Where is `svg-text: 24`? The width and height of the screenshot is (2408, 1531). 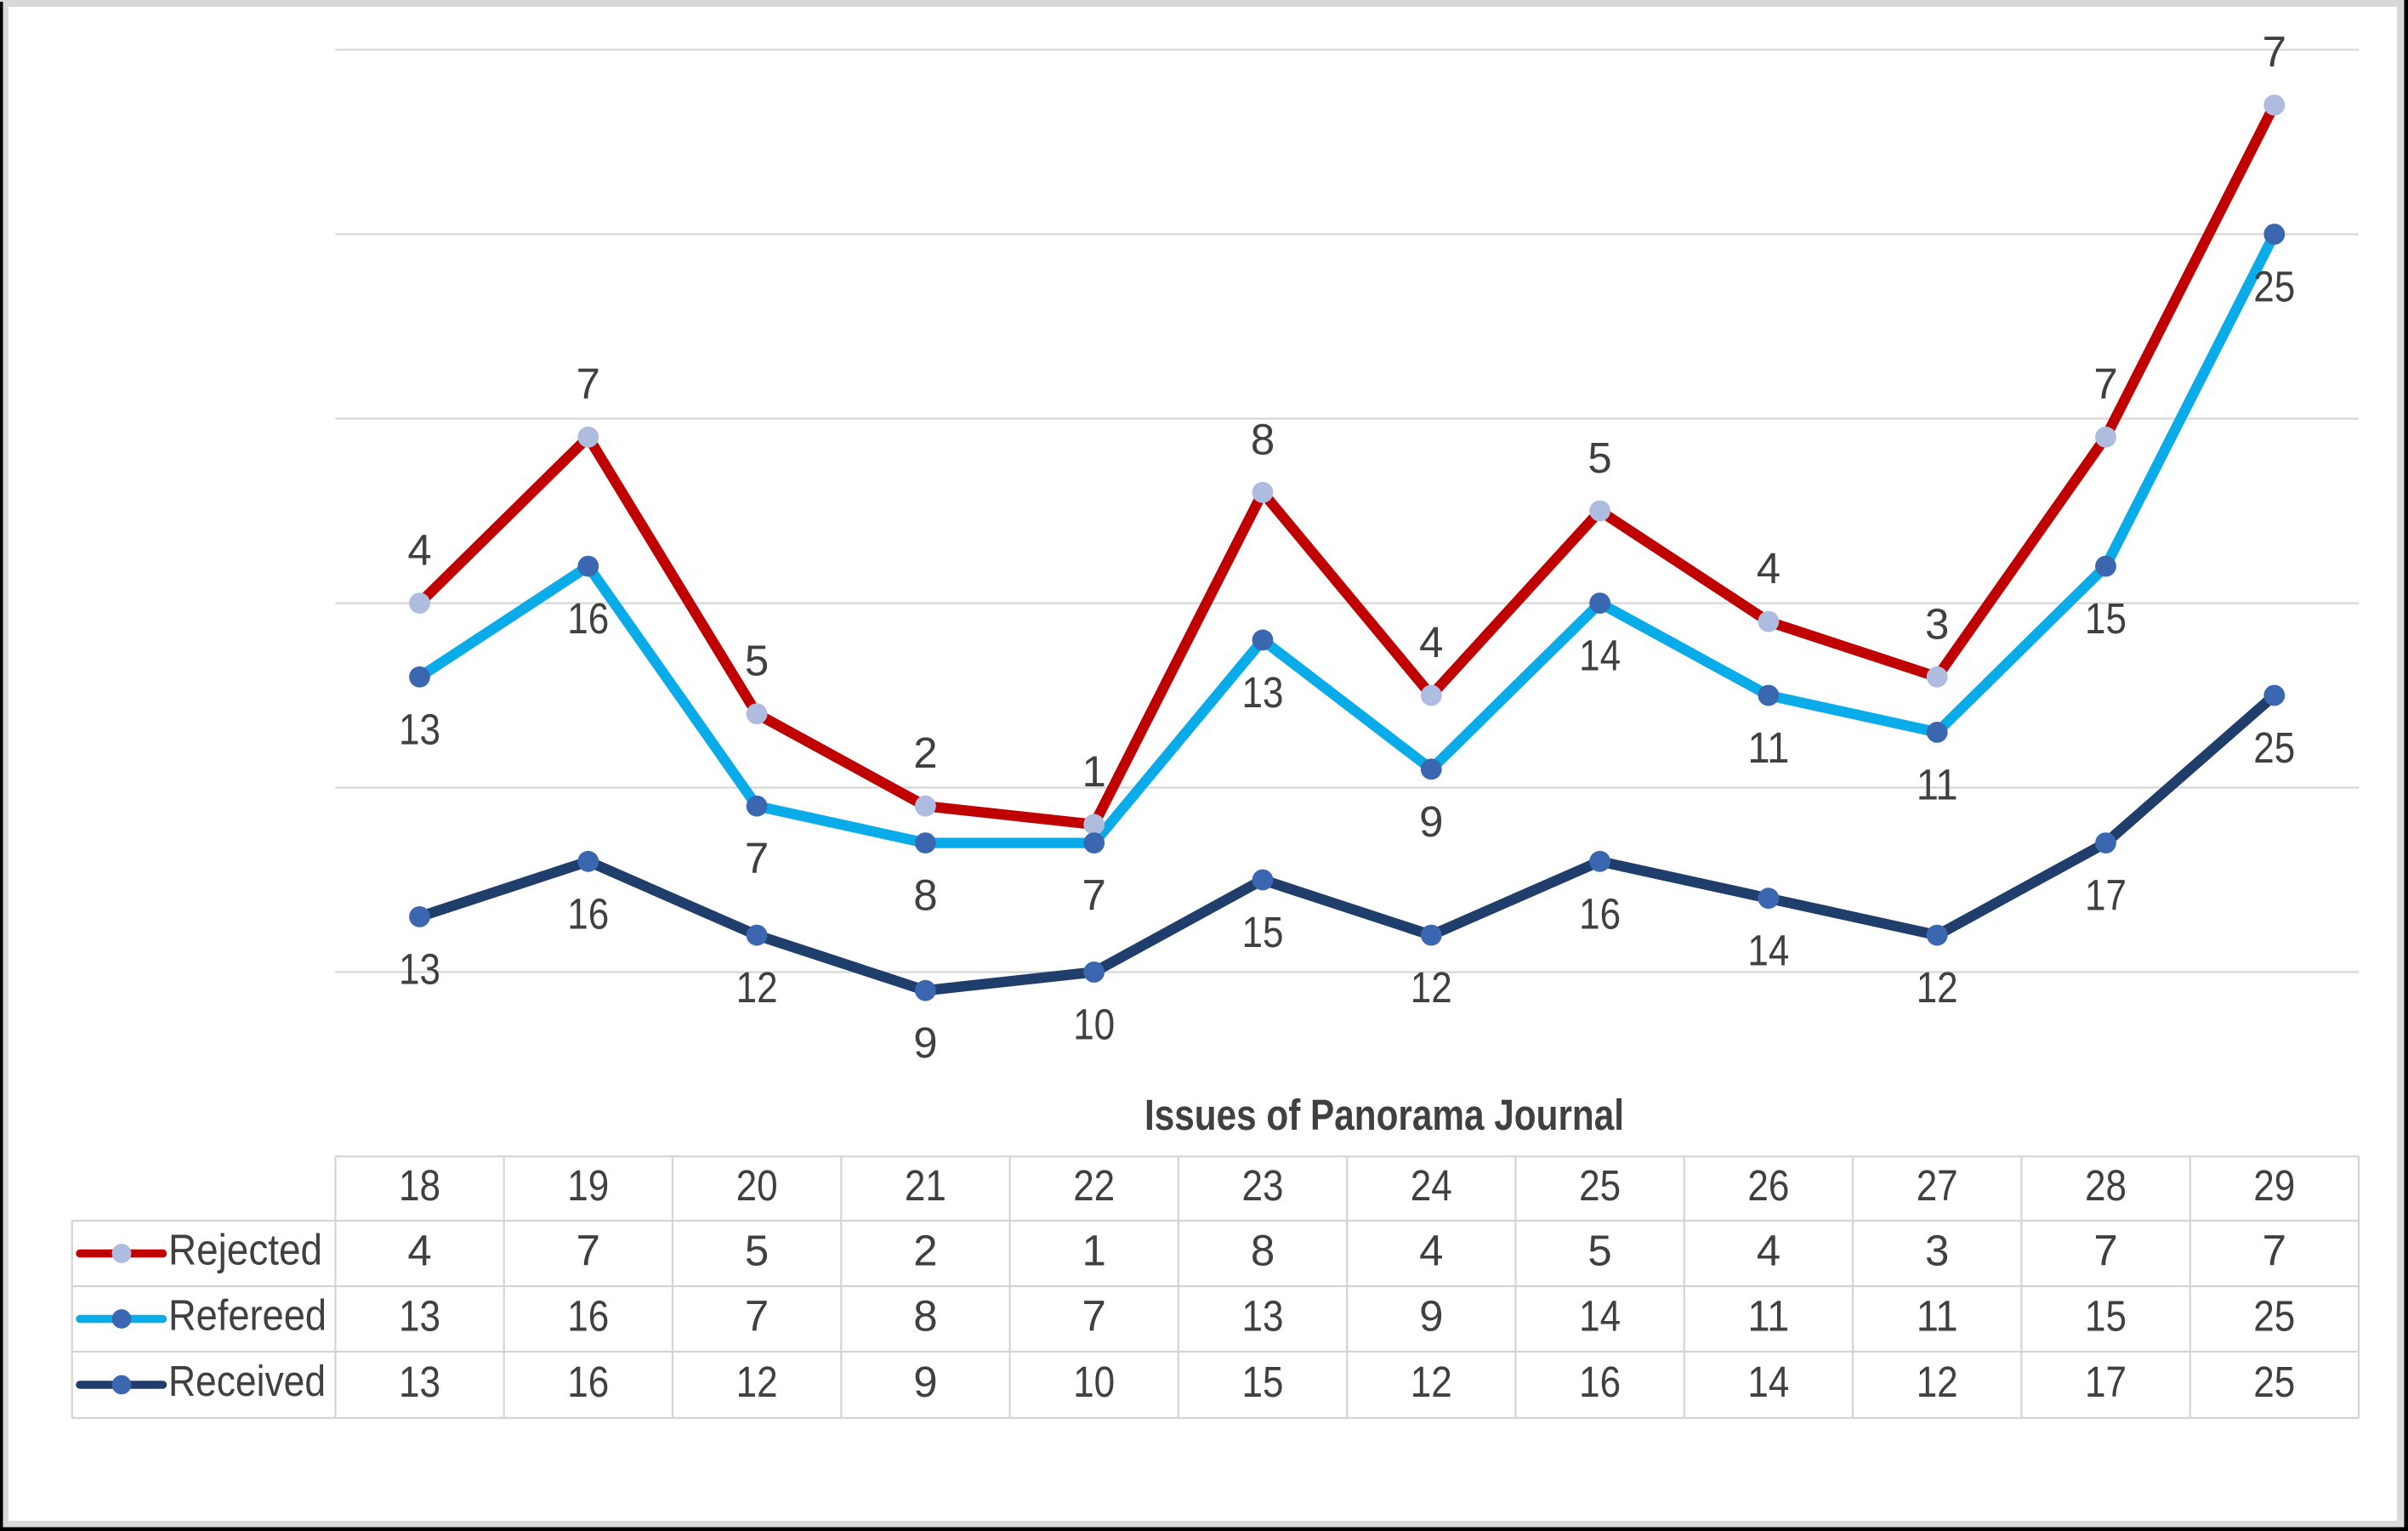 svg-text: 24 is located at coordinates (1431, 1186).